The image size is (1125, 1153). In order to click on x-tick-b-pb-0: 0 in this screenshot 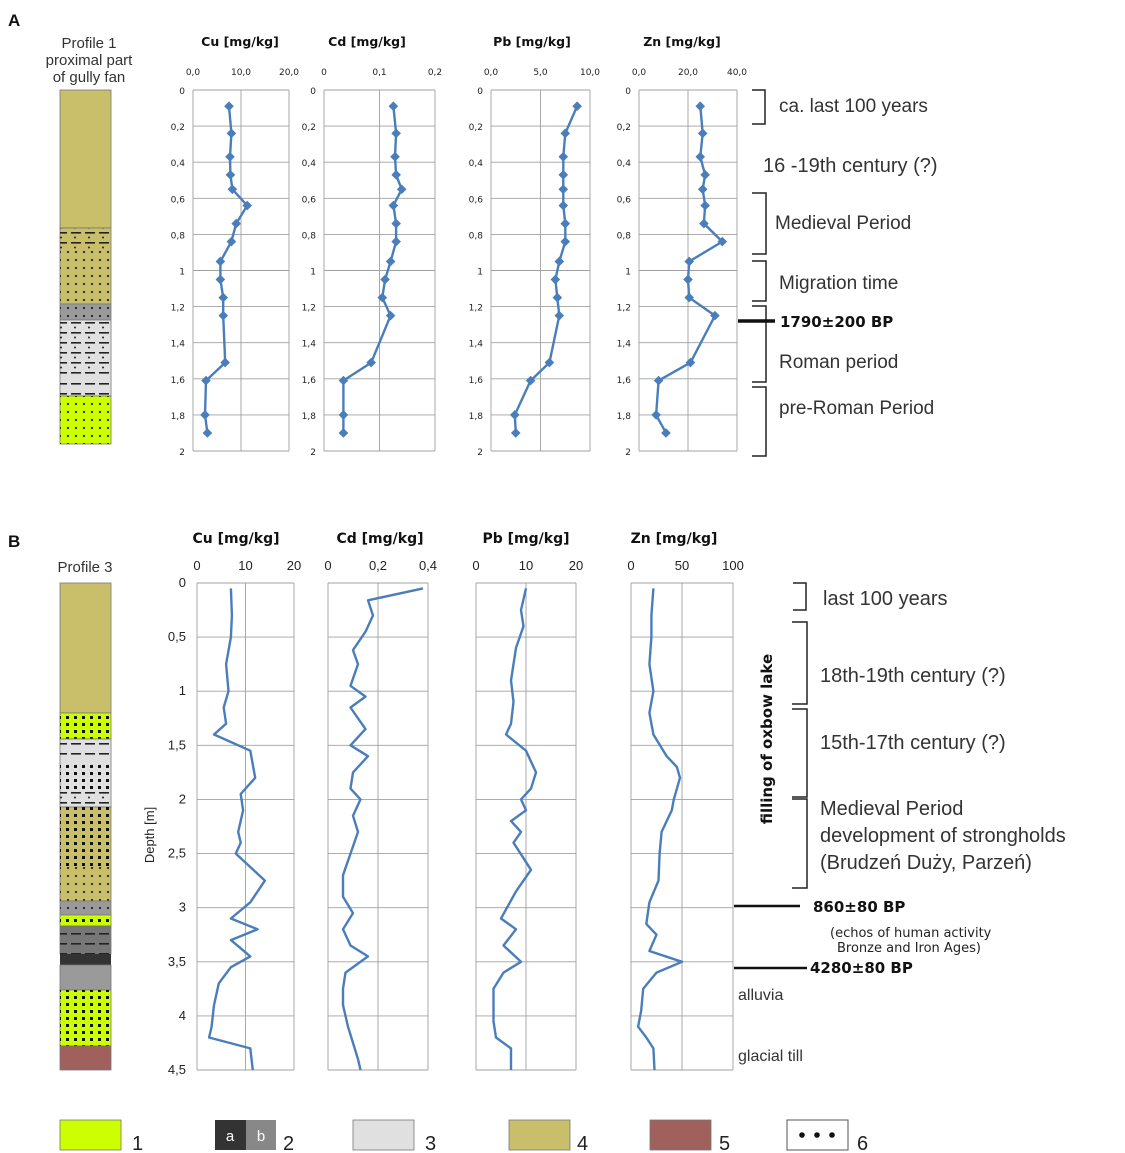, I will do `click(475, 565)`.